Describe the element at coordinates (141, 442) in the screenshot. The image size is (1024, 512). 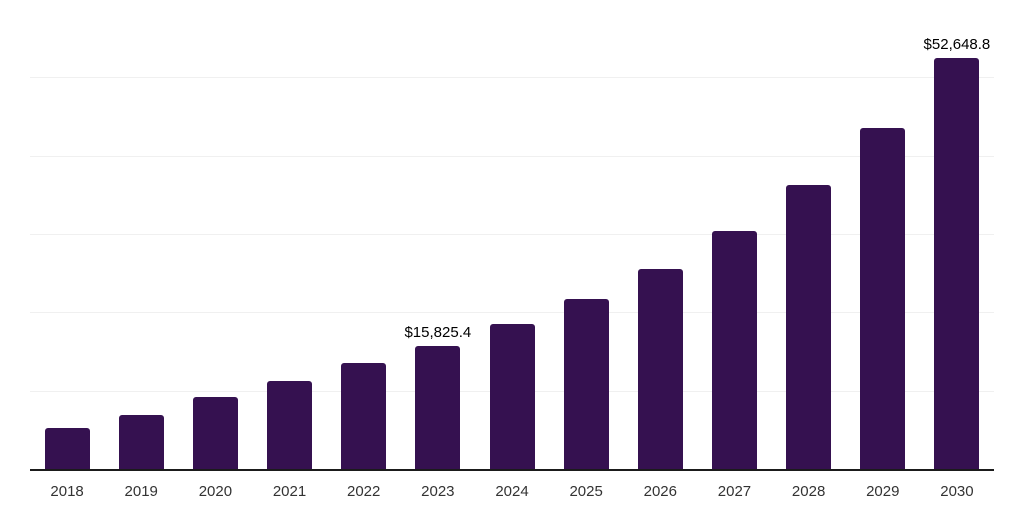
I see `bar-2019` at that location.